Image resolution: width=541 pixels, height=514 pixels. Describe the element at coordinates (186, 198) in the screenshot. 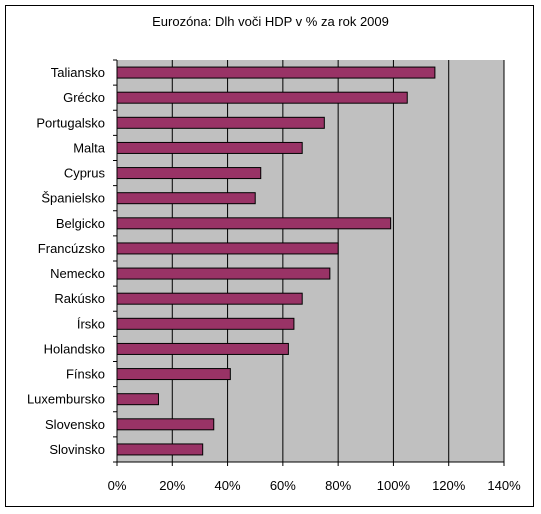

I see `bar-španielsko` at that location.